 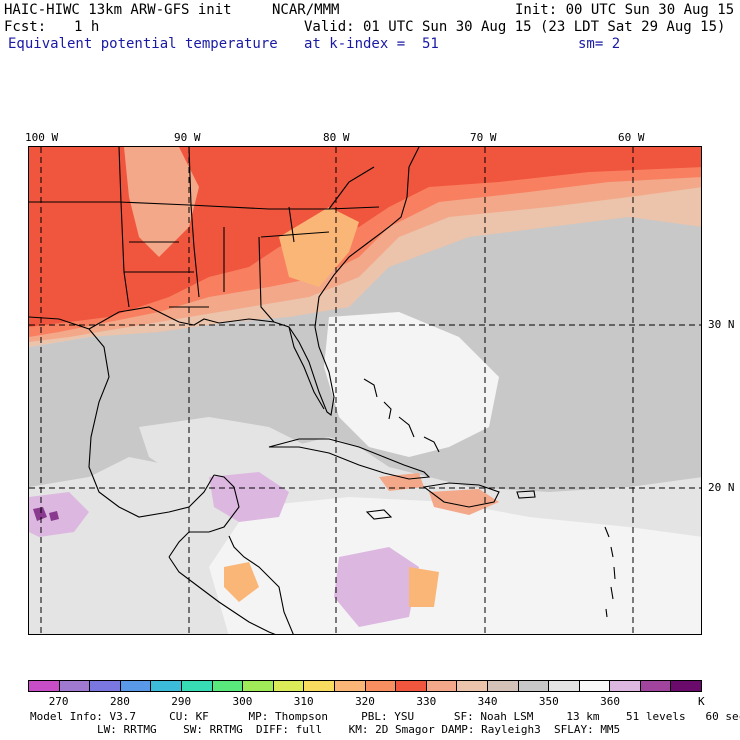 I want to click on colorbar-tick-label: 340, so click(x=487, y=701).